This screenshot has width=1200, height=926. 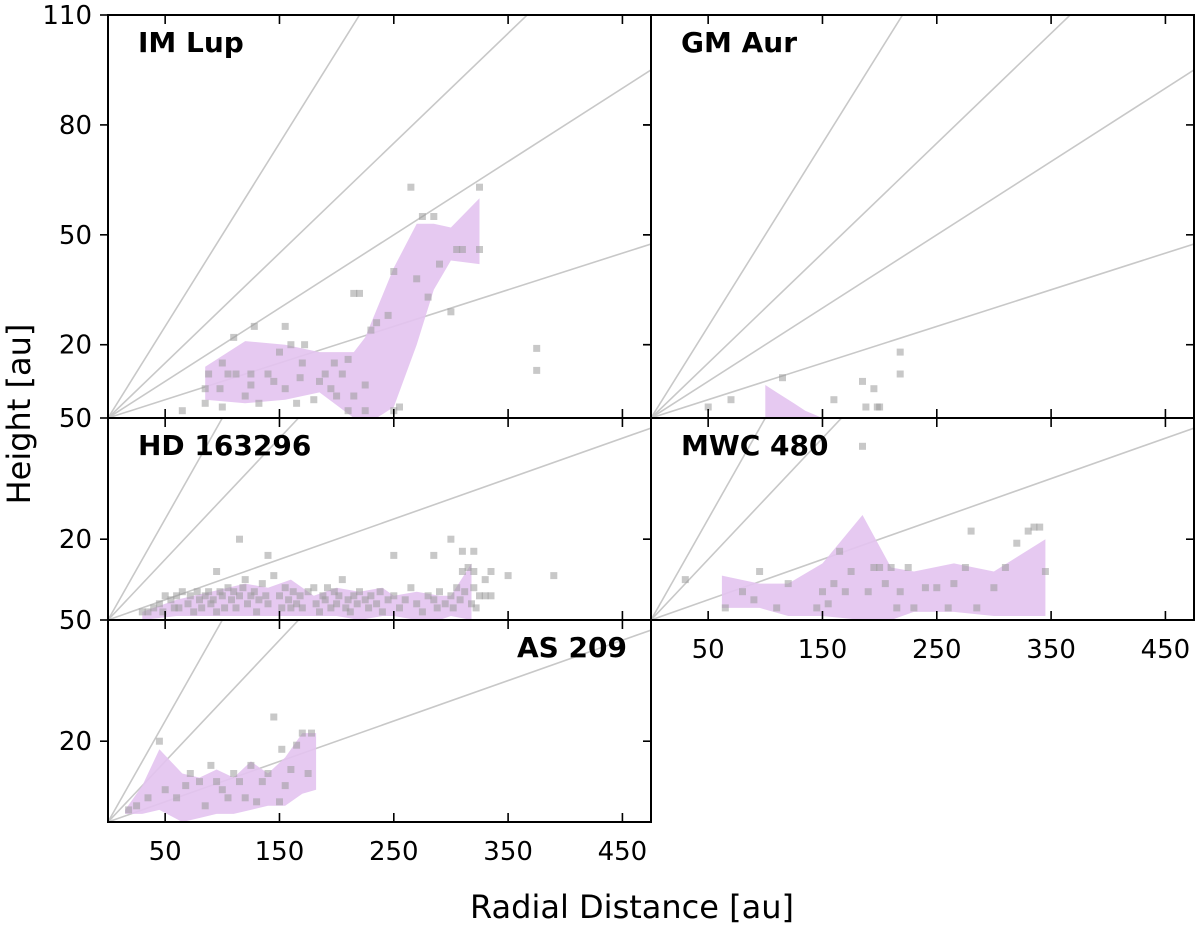 What do you see at coordinates (709, 519) in the screenshot?
I see `zr-line-0p5` at bounding box center [709, 519].